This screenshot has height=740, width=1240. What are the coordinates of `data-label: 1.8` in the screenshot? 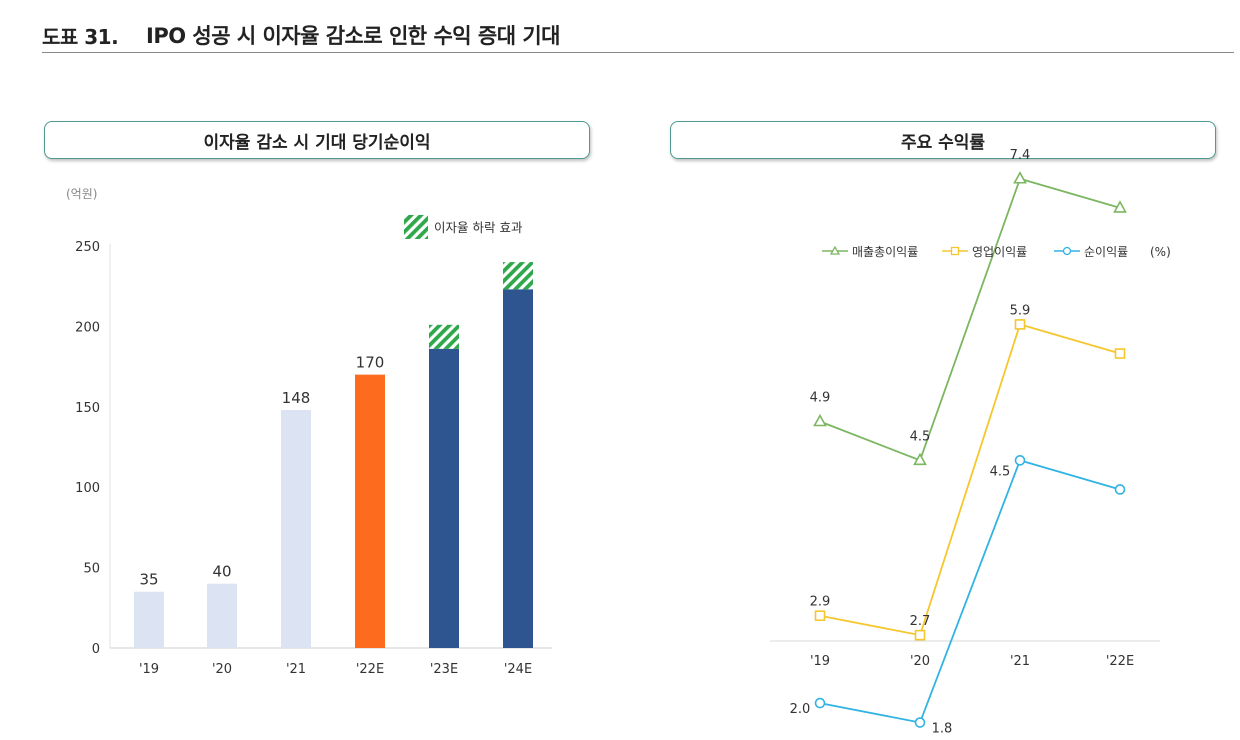 It's located at (942, 729).